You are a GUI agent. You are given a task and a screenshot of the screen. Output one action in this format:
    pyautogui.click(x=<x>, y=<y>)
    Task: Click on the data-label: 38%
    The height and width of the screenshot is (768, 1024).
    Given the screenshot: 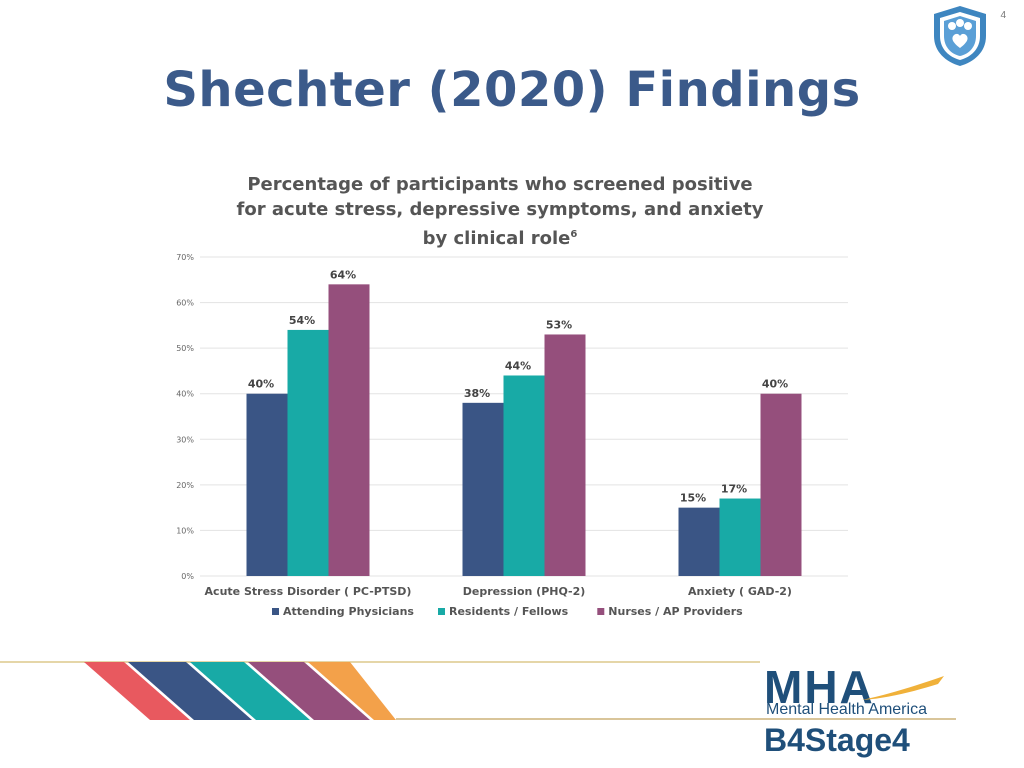 What is the action you would take?
    pyautogui.click(x=477, y=393)
    